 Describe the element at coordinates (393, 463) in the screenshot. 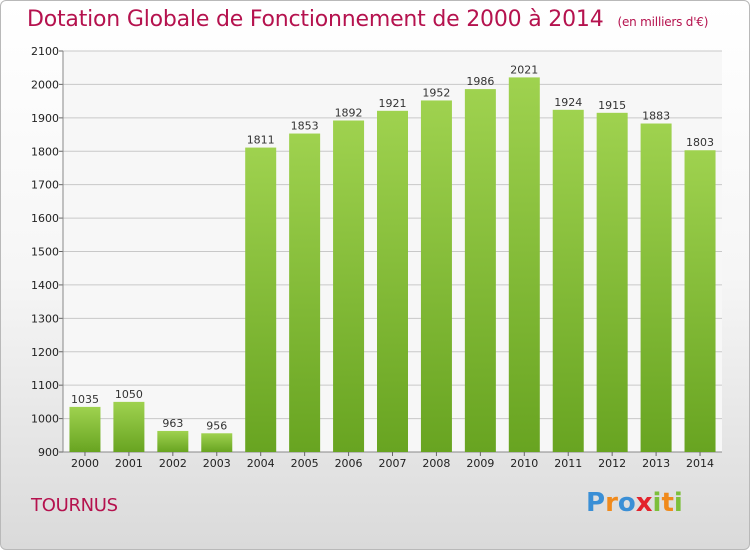

I see `x-tick-label: 2007` at that location.